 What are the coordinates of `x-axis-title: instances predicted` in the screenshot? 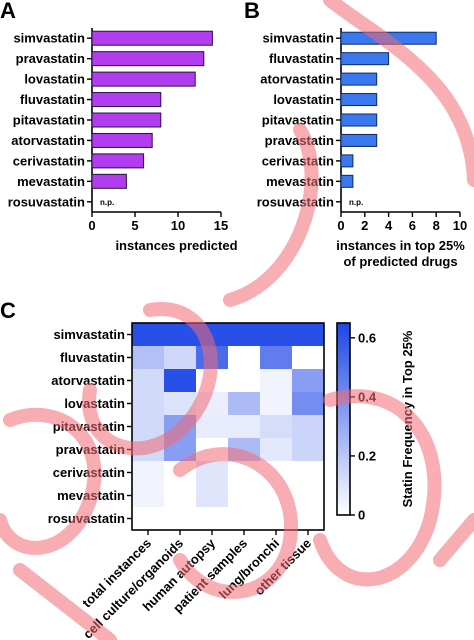 It's located at (176, 245).